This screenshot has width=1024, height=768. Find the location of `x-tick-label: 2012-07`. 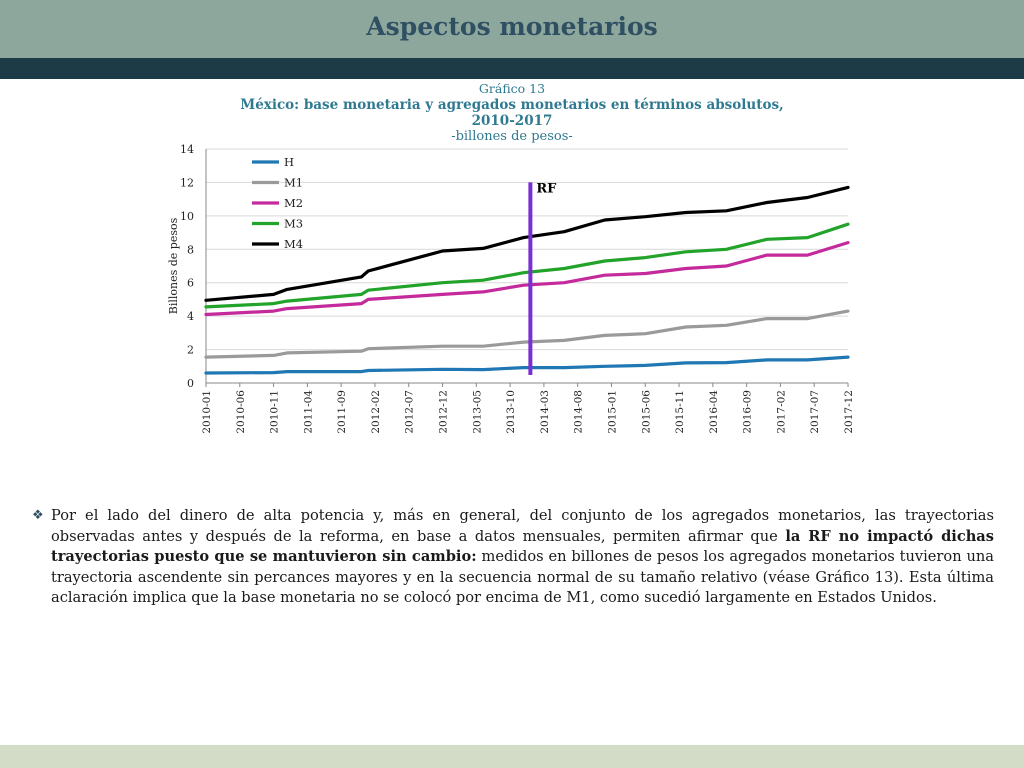

x-tick-label: 2012-07 is located at coordinates (410, 412).